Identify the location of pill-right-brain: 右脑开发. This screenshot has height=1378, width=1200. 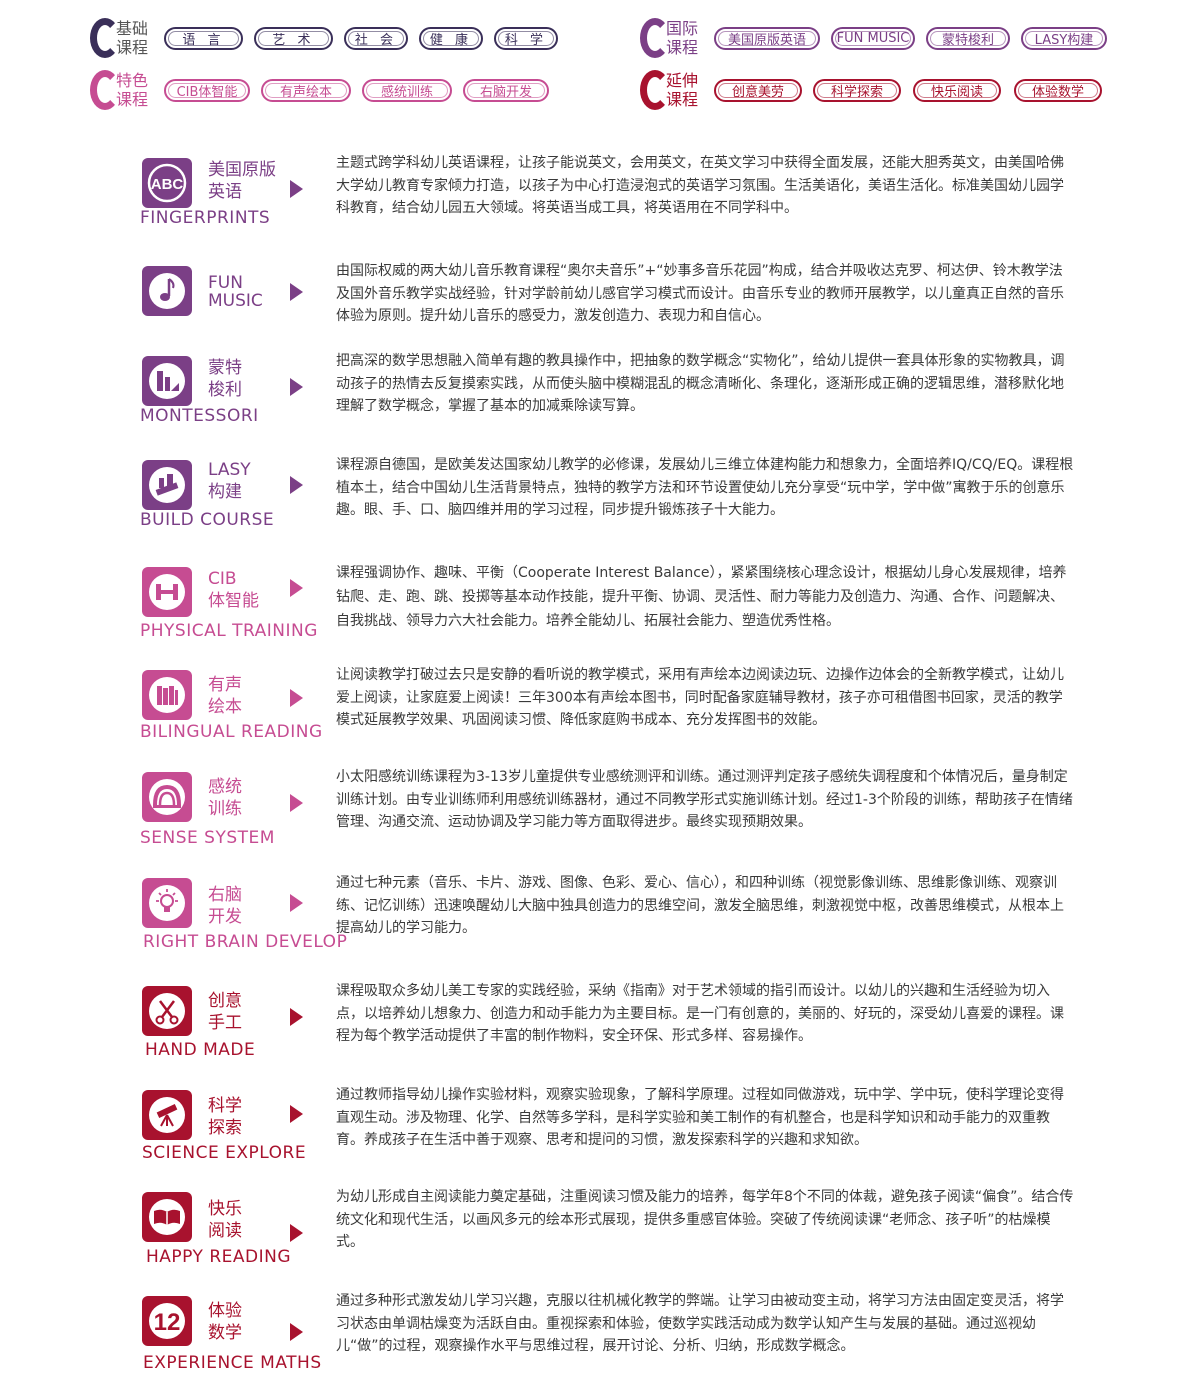
(506, 90).